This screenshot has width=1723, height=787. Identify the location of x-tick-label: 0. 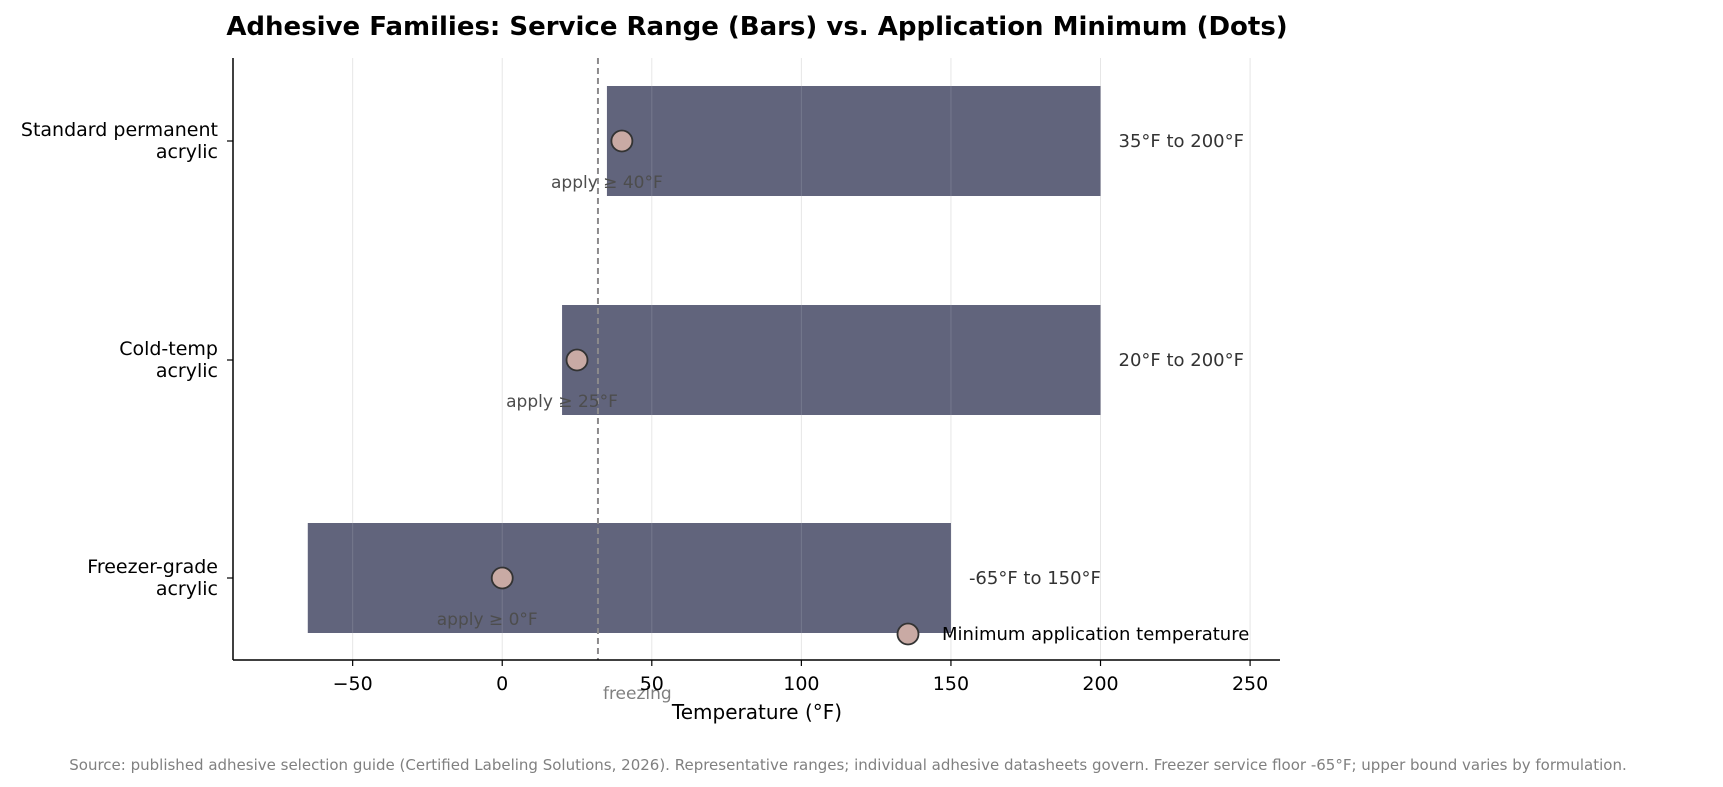
(502, 684).